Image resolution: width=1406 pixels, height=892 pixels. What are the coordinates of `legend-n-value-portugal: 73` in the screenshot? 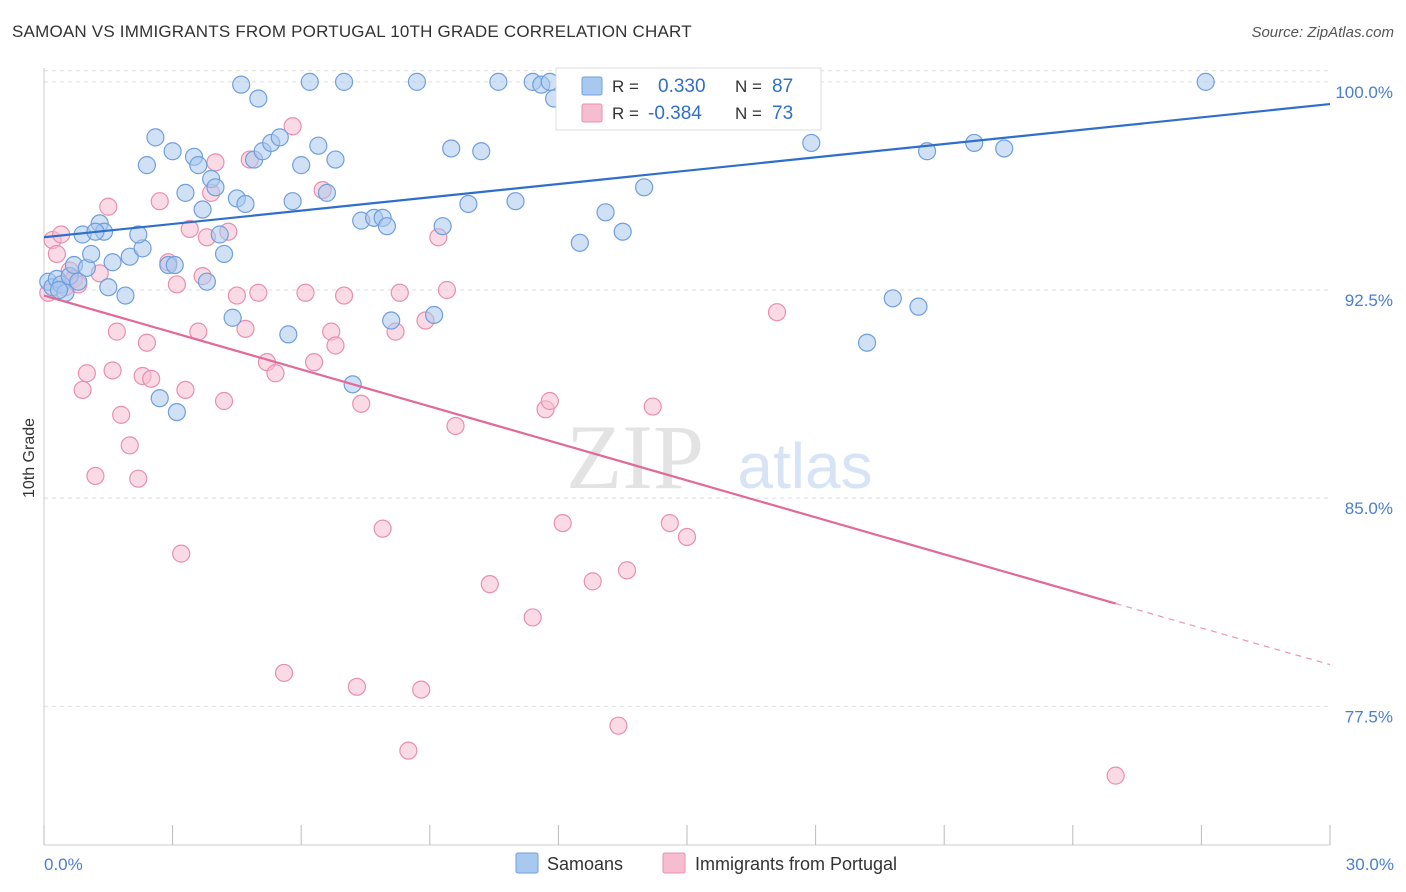 It's located at (782, 113).